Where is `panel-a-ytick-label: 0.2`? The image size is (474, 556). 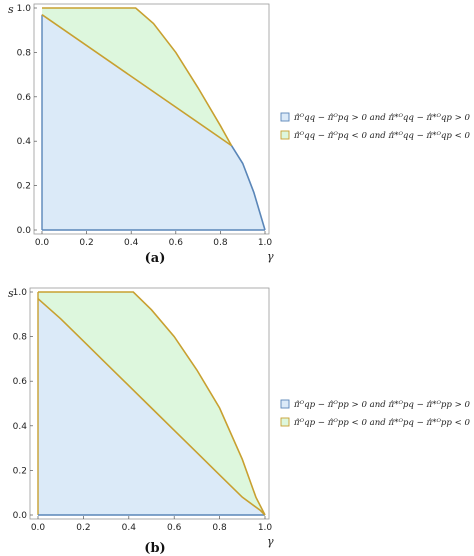 panel-a-ytick-label: 0.2 is located at coordinates (24, 187).